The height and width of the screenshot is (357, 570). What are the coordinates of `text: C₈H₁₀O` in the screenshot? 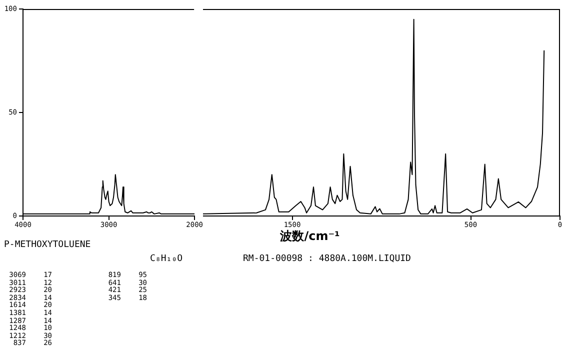 It's located at (166, 259).